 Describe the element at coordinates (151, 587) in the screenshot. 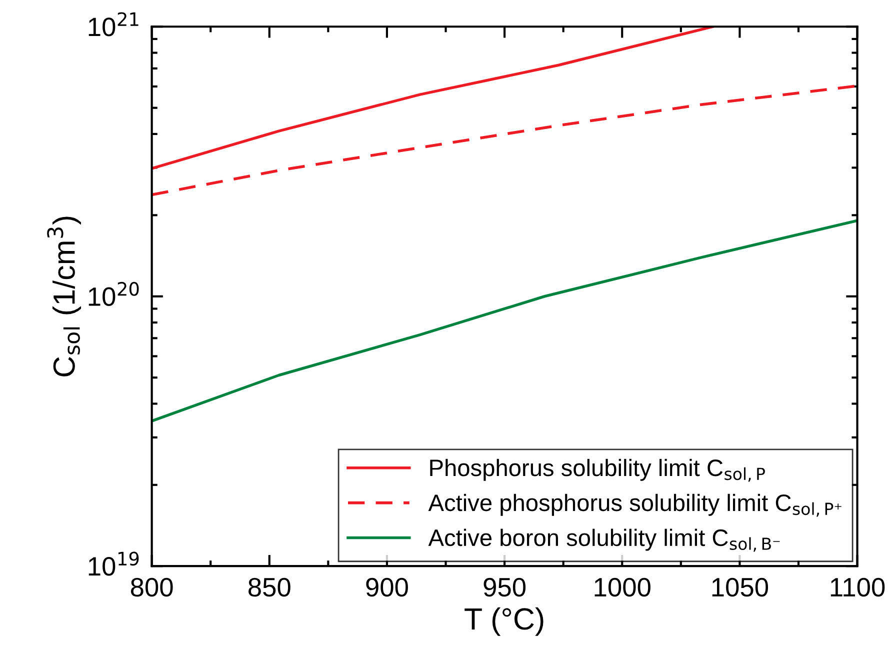

I see `x-tick-label: 800` at that location.